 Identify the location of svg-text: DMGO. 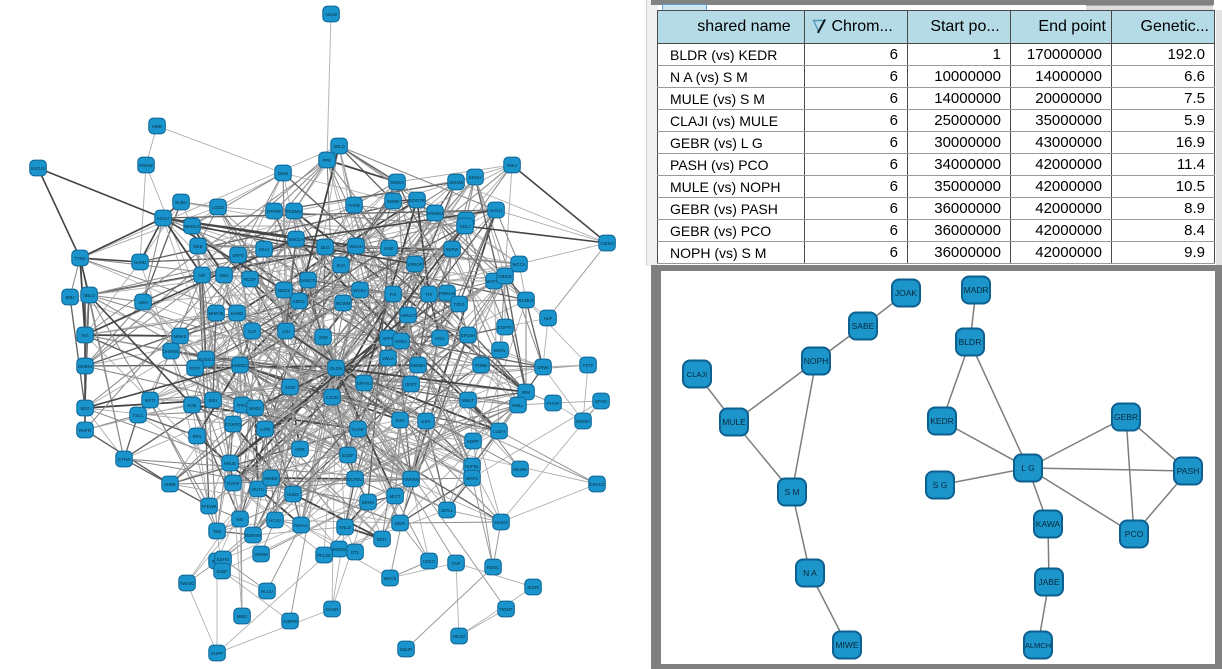
(397, 182).